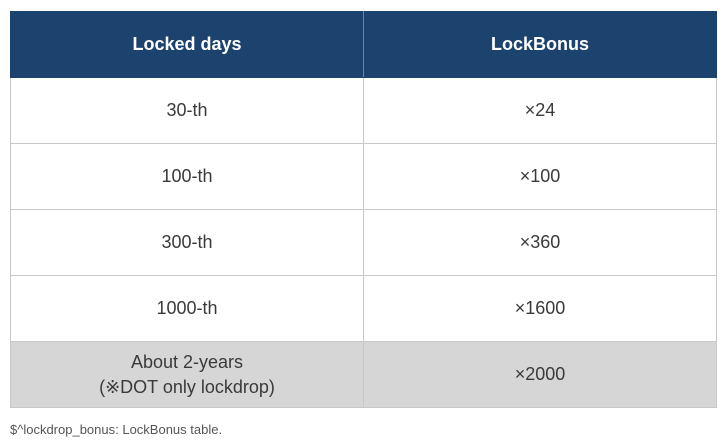 The width and height of the screenshot is (727, 447). I want to click on cell-lockbonus: ×1600, so click(540, 308).